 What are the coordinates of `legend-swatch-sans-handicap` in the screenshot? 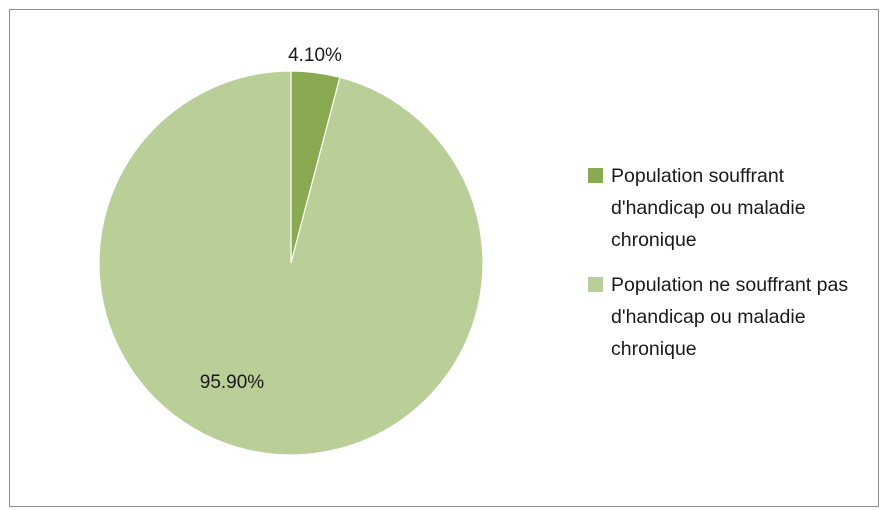 It's located at (595, 284).